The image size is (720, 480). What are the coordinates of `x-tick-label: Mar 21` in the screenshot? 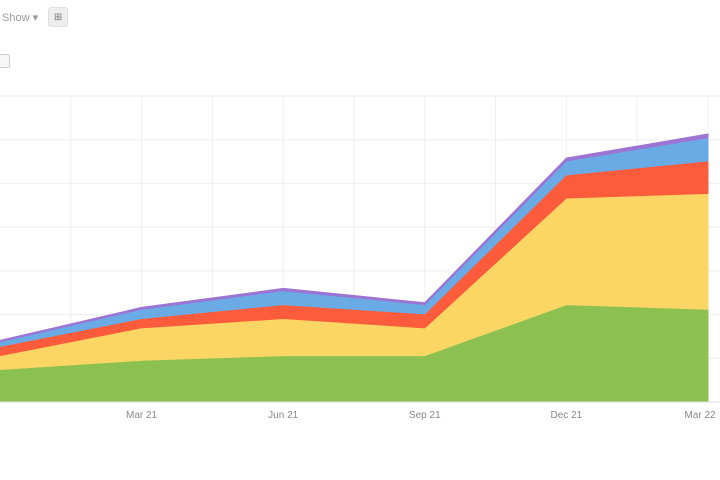 It's located at (142, 415).